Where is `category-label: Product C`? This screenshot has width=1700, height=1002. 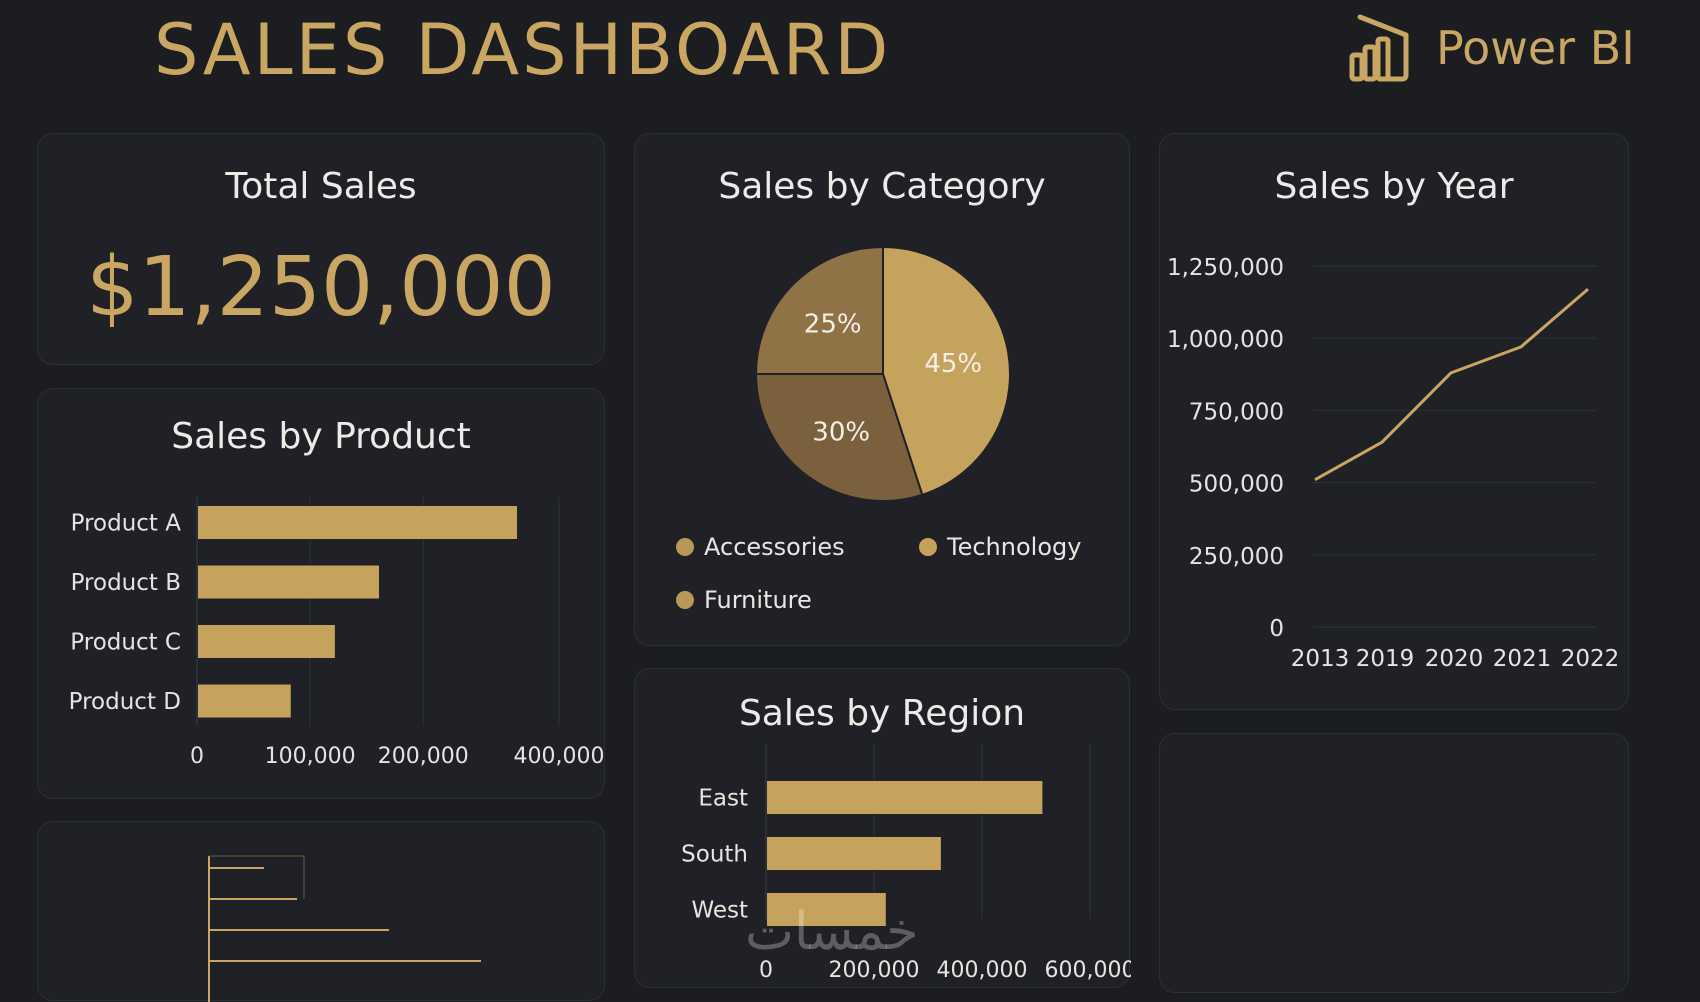 category-label: Product C is located at coordinates (125, 643).